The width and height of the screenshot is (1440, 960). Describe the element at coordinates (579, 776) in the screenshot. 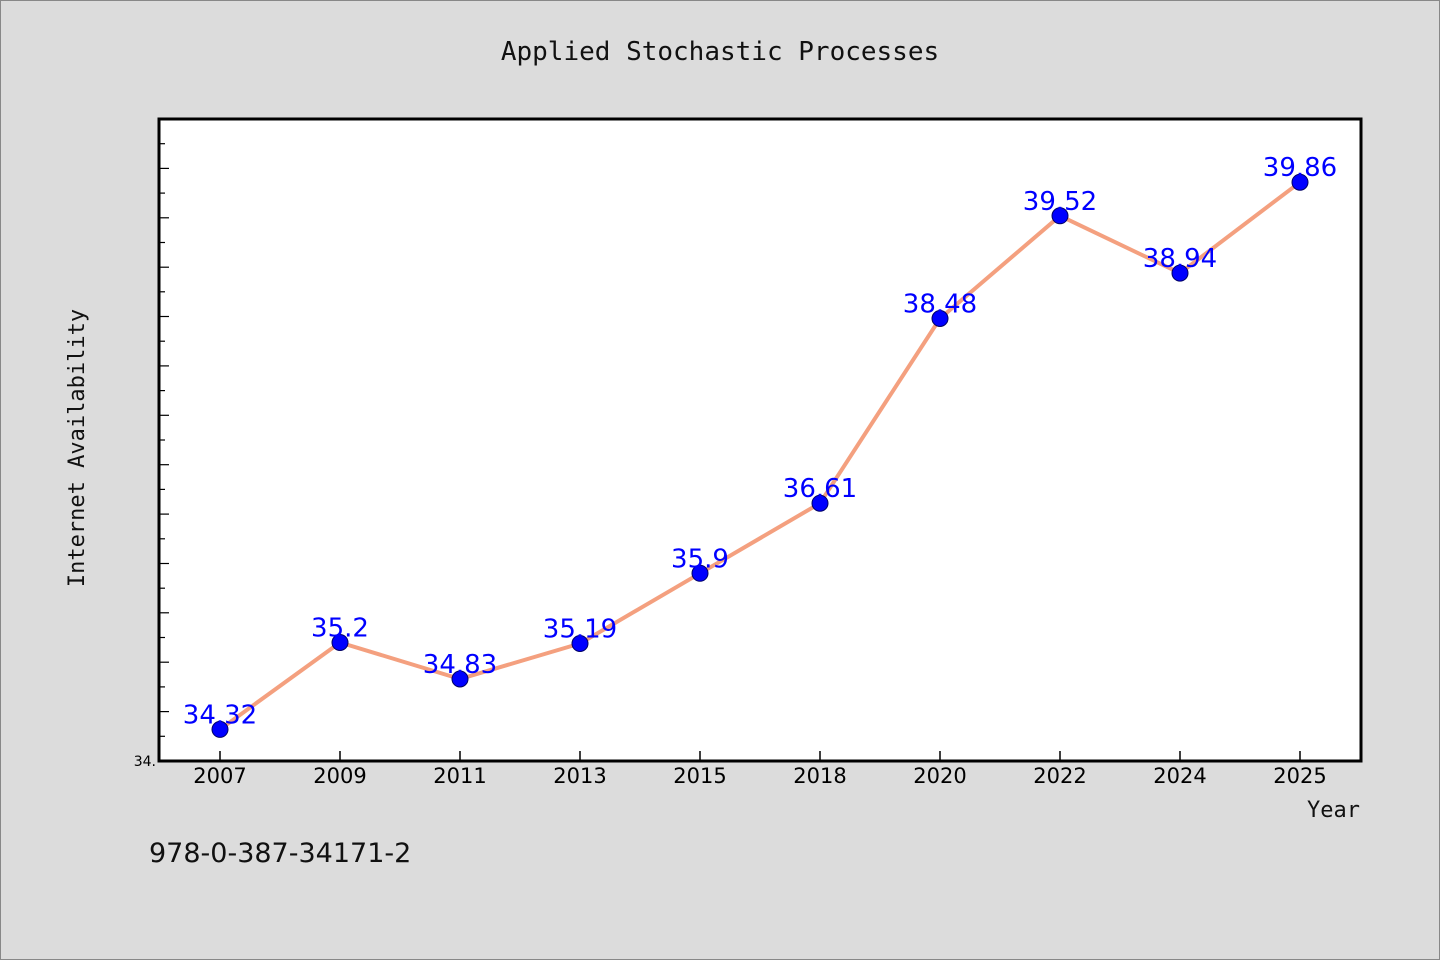

I see `x-tick-label: 2013` at that location.